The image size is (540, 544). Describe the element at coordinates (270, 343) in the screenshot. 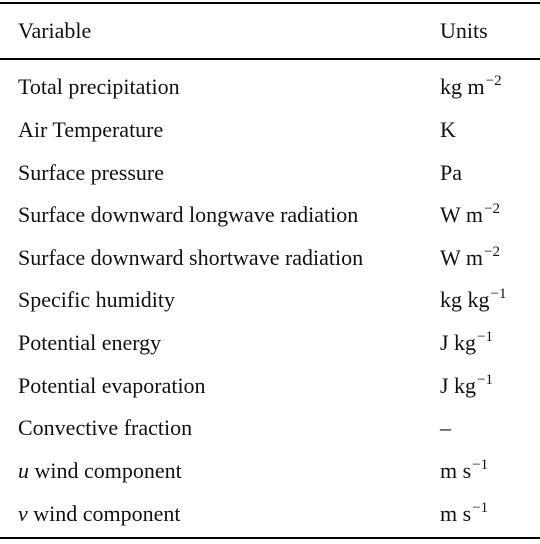

I see `table-row: Potential energy J kg−1` at that location.